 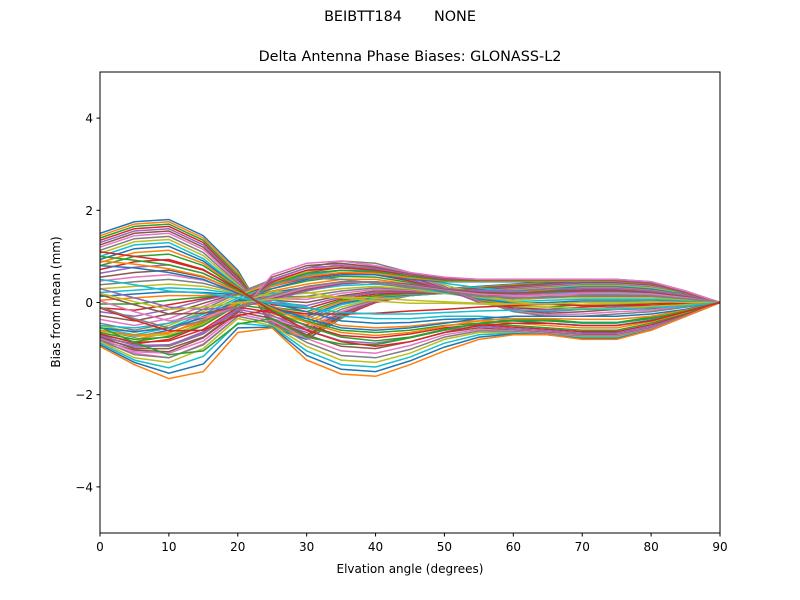 I want to click on x-tick-label: 80, so click(x=650, y=547).